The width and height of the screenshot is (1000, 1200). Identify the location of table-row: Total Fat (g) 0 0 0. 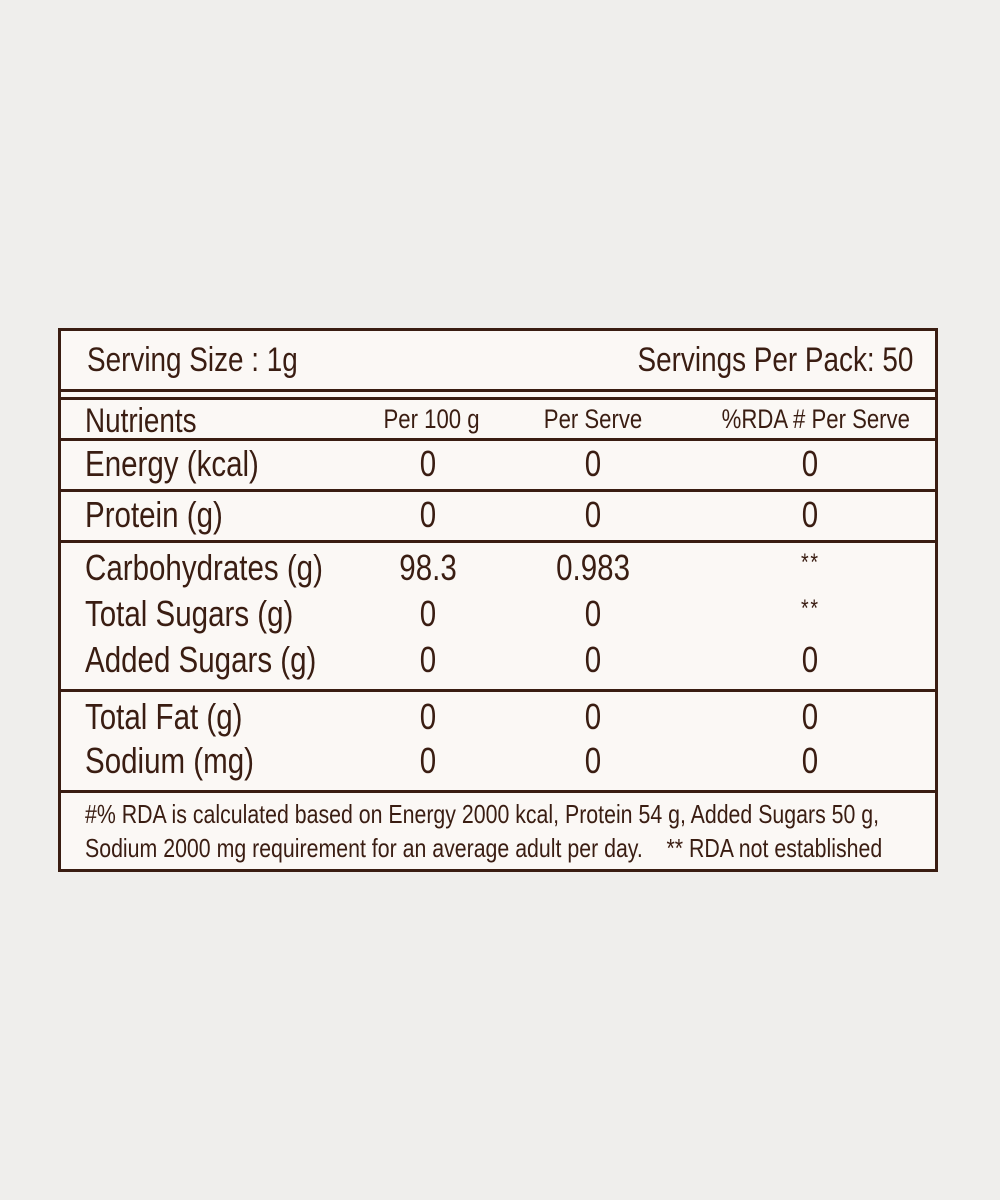
(498, 719).